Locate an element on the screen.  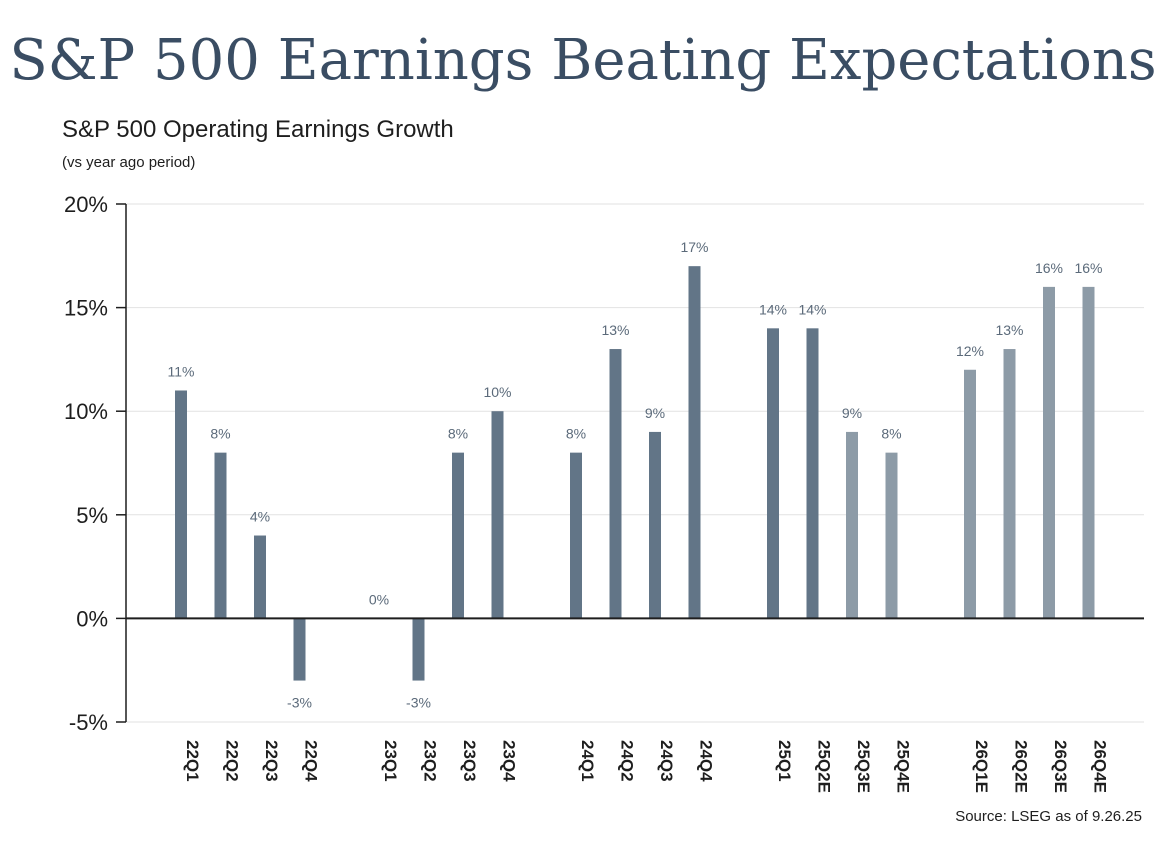
x-tick-label: 24Q3 is located at coordinates (666, 761).